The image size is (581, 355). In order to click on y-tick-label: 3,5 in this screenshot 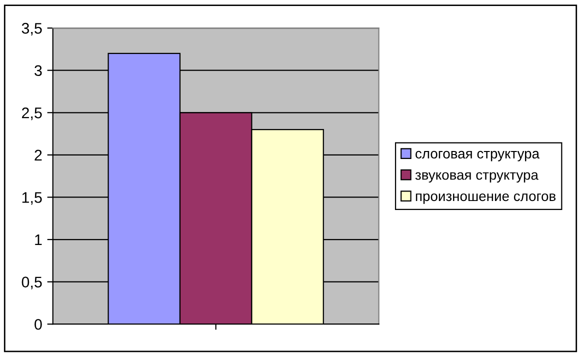, I will do `click(32, 29)`.